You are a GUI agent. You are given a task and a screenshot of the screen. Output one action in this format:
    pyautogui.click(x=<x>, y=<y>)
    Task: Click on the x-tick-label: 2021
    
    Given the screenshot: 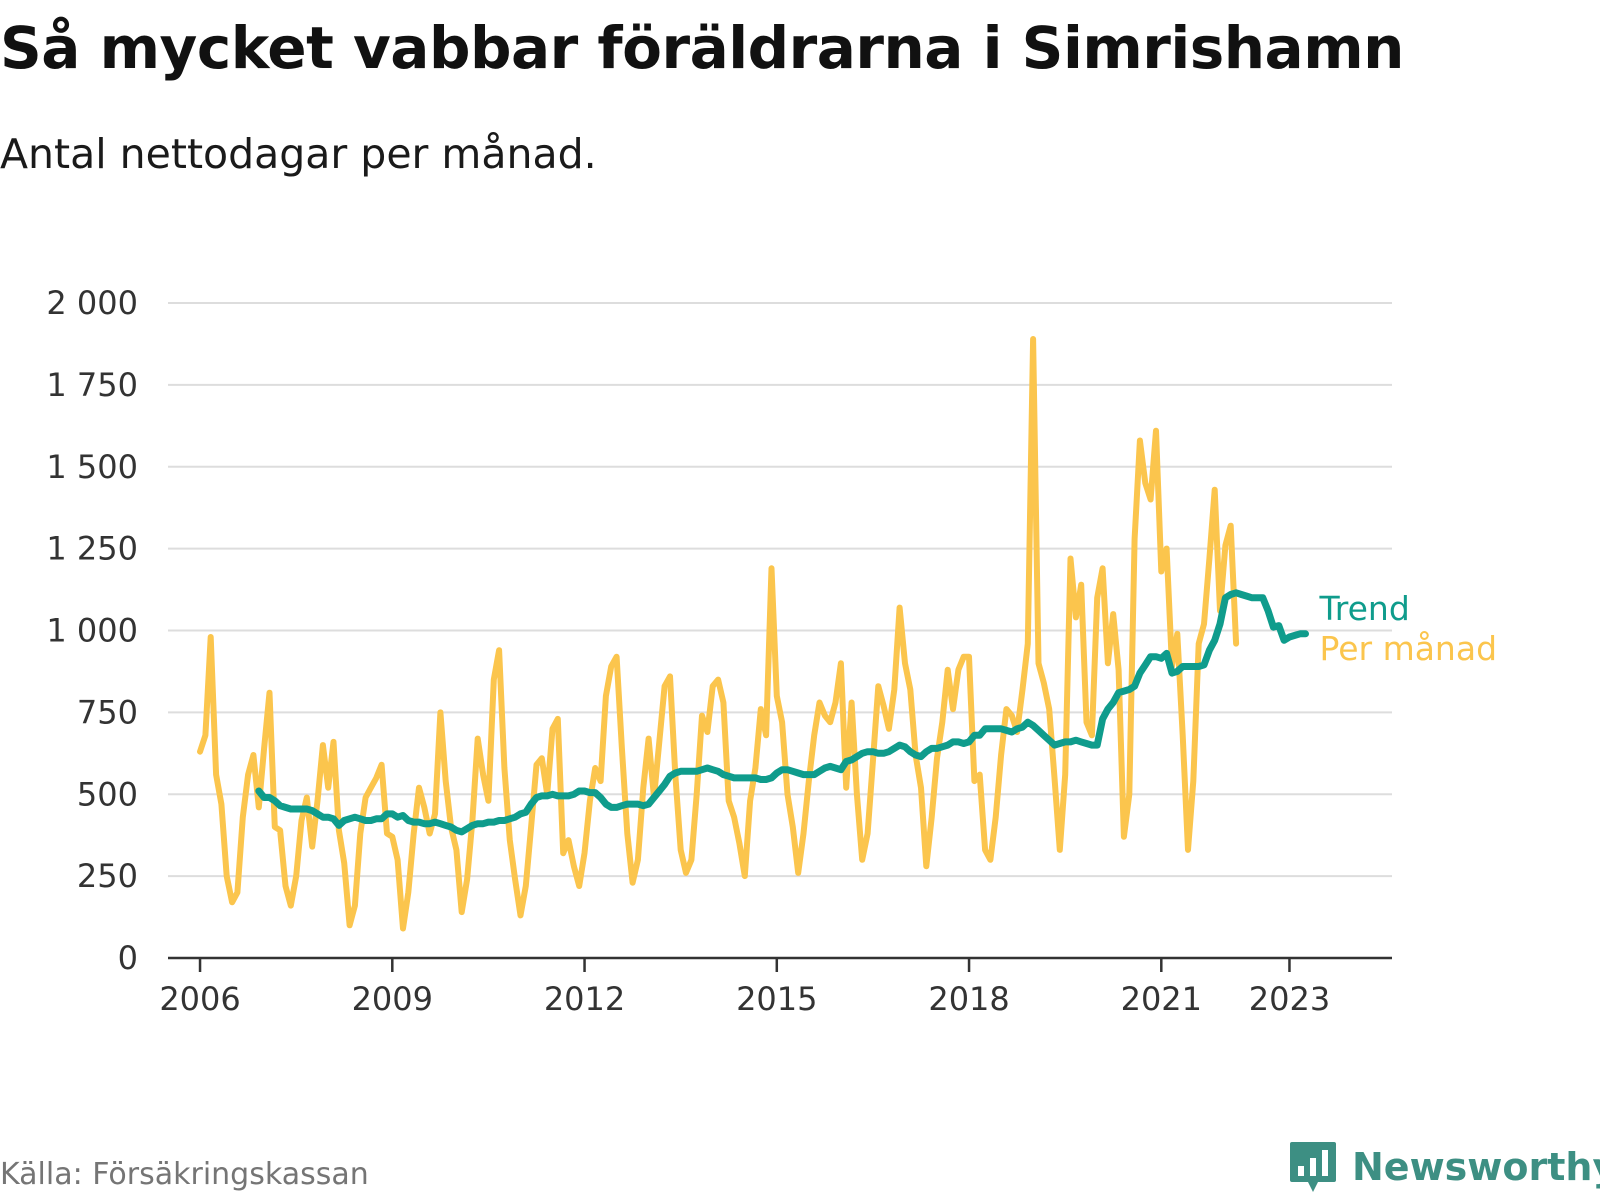 What is the action you would take?
    pyautogui.click(x=1161, y=999)
    